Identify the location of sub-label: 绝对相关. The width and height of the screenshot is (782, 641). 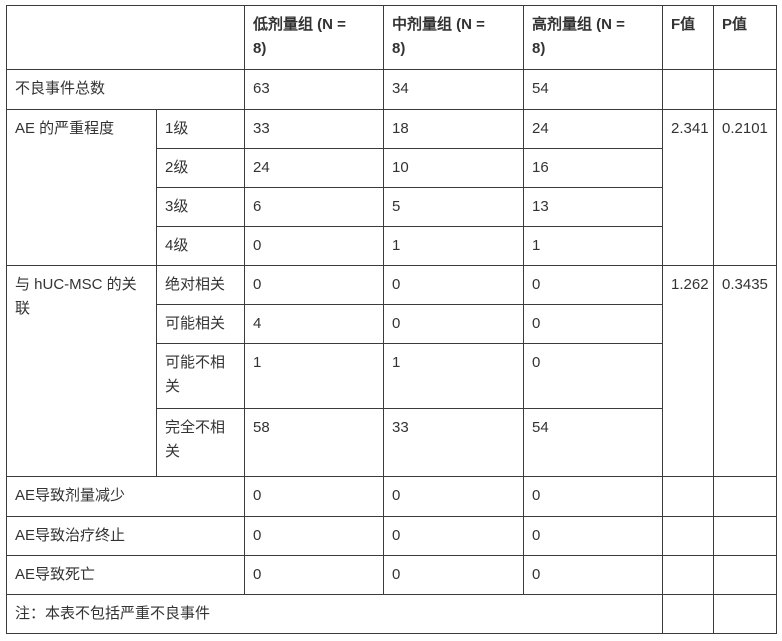
(200, 285).